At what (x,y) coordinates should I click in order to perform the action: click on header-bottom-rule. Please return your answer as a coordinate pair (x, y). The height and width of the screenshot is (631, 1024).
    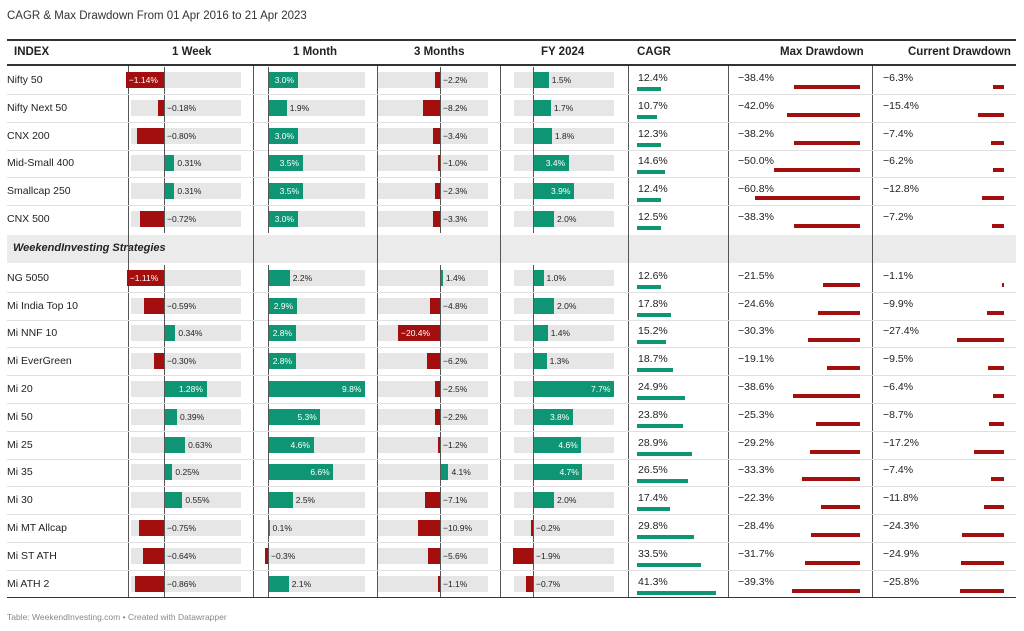
    Looking at the image, I should click on (511, 65).